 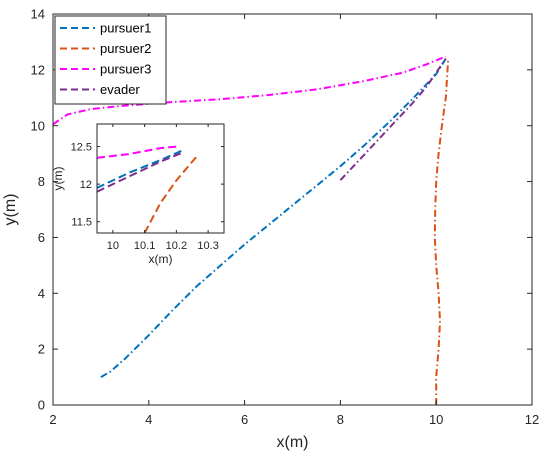 What do you see at coordinates (41, 349) in the screenshot?
I see `main-y-tick-label: 2` at bounding box center [41, 349].